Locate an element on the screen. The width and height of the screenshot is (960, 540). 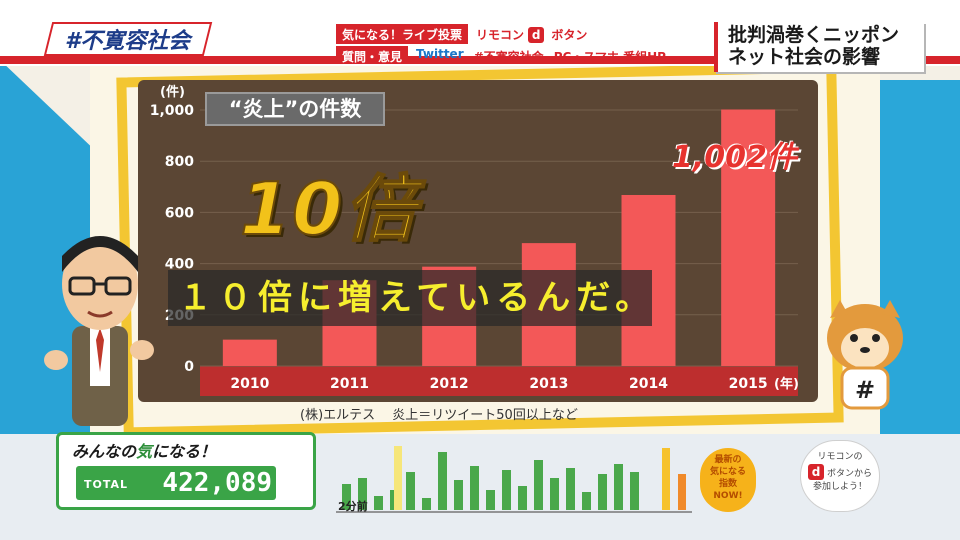
latest-badge-line-1: 最新の is located at coordinates (728, 460).